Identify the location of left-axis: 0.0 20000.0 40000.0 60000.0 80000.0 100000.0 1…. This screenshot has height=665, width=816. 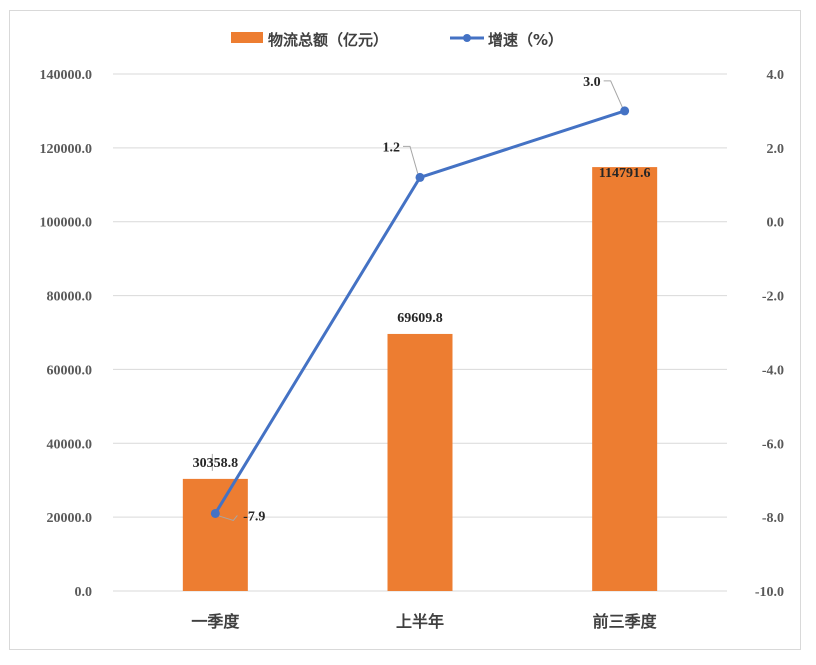
(66, 334).